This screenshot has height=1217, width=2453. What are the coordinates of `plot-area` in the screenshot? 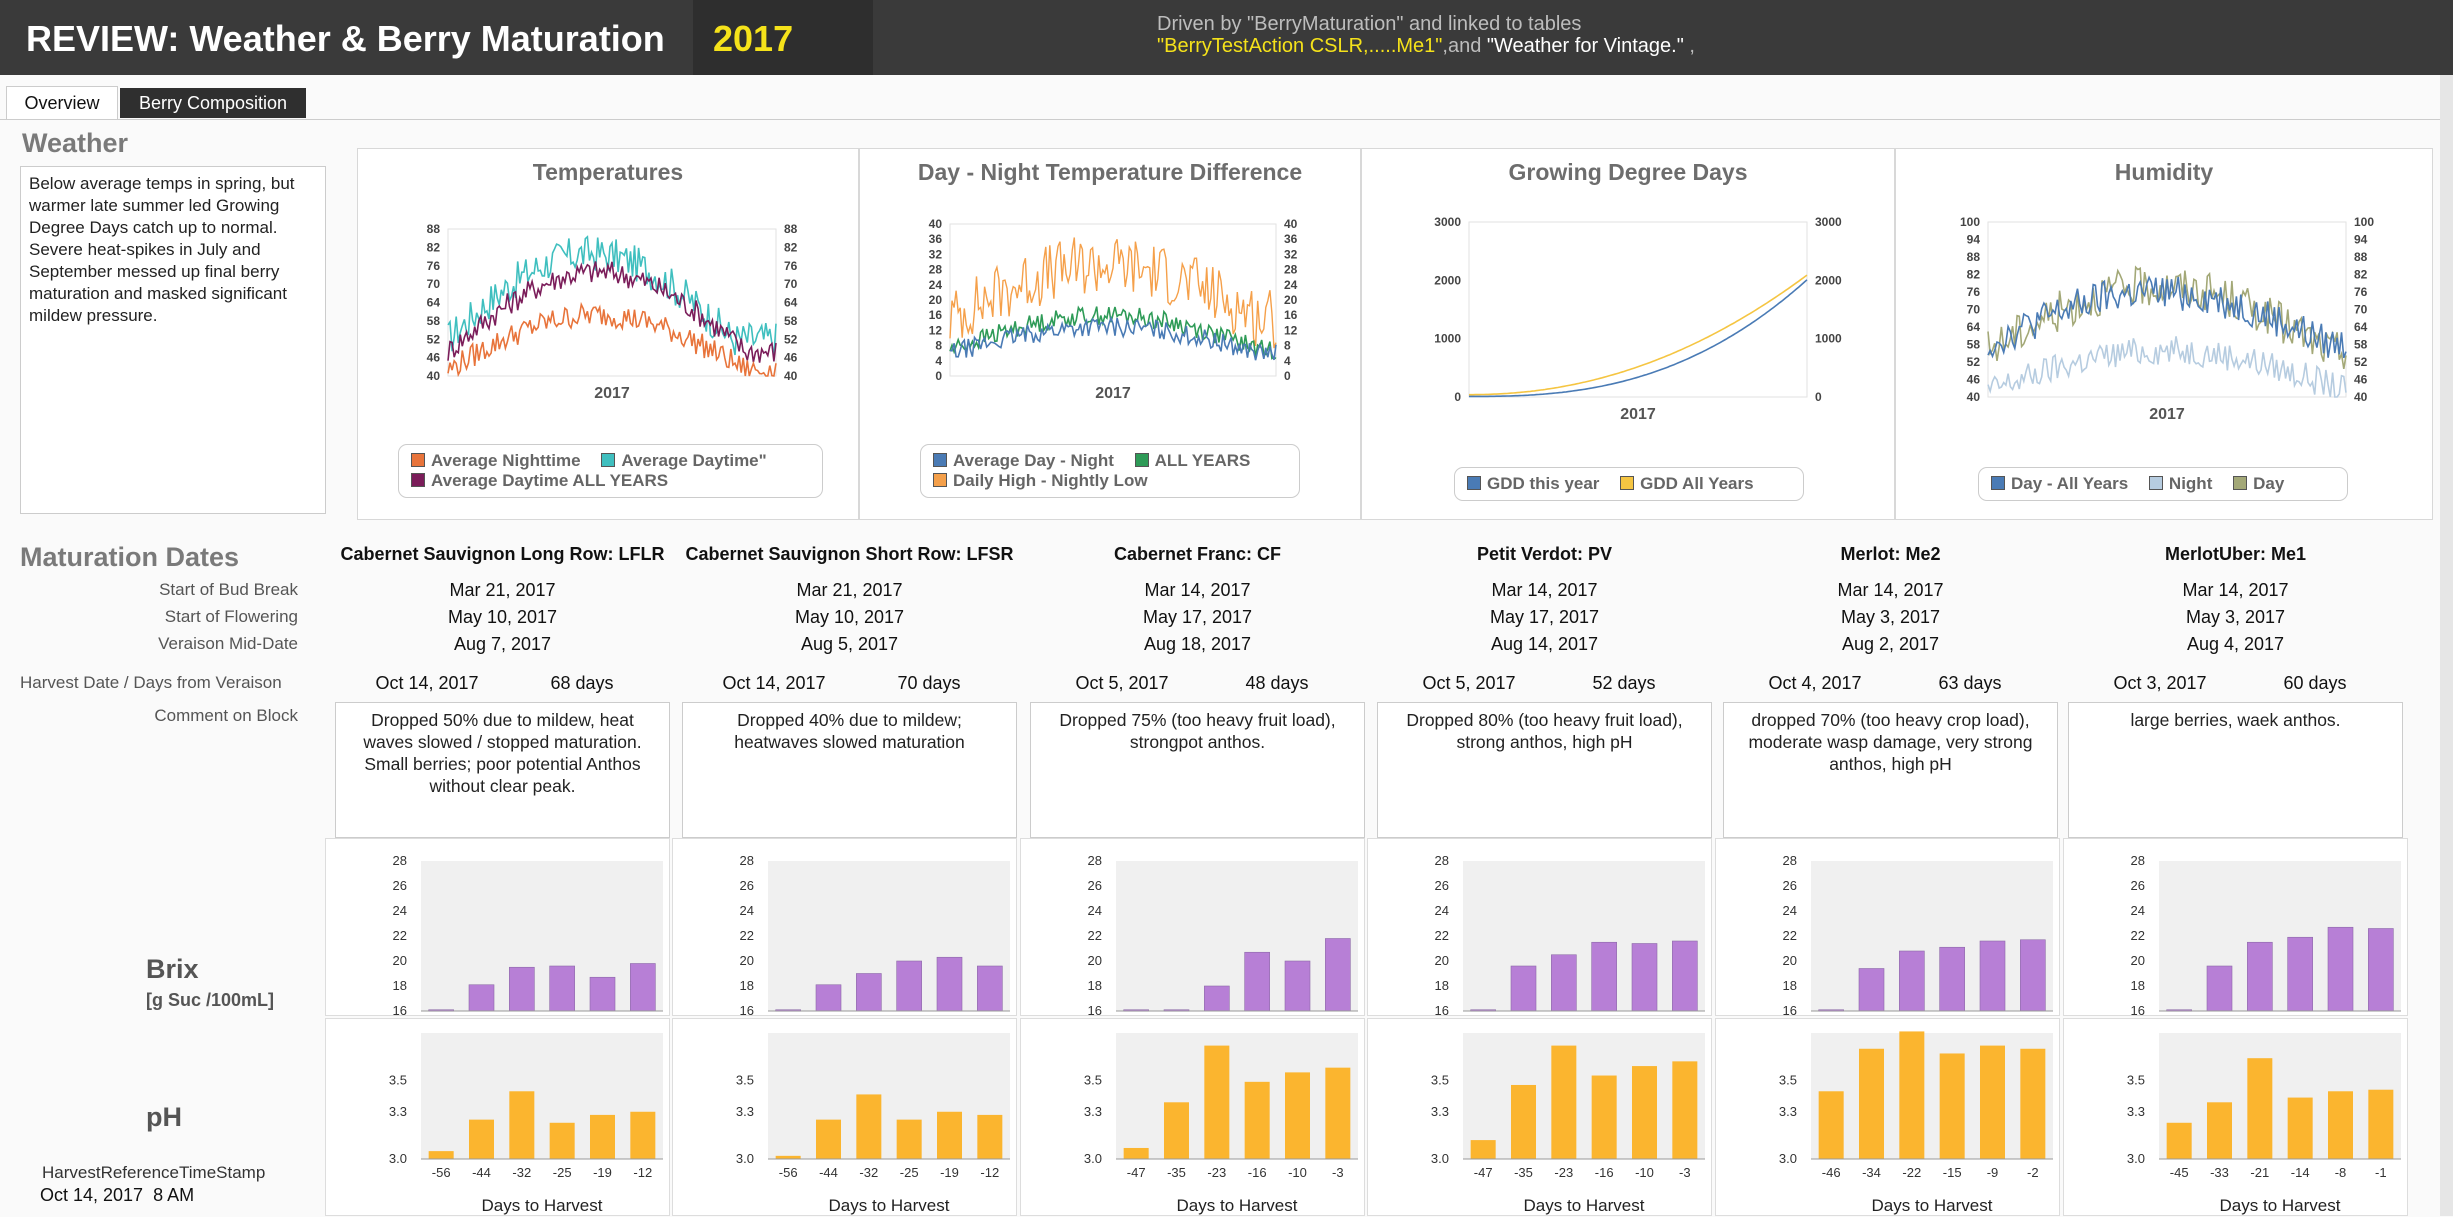 It's located at (889, 1096).